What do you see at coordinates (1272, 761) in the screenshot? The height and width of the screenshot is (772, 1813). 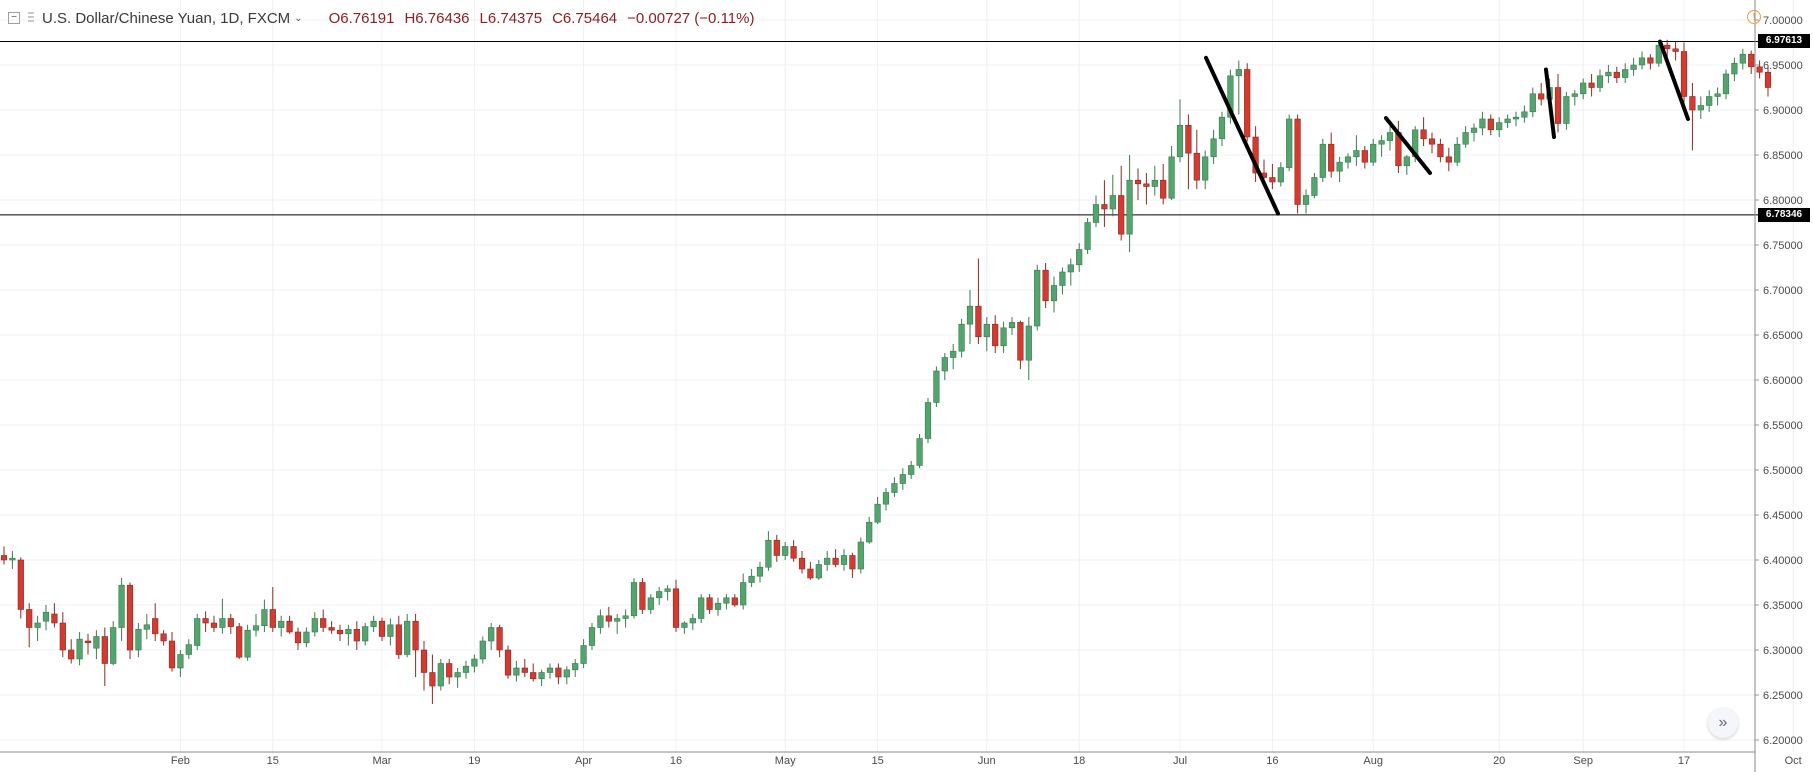 I see `x-tick-label: 16` at bounding box center [1272, 761].